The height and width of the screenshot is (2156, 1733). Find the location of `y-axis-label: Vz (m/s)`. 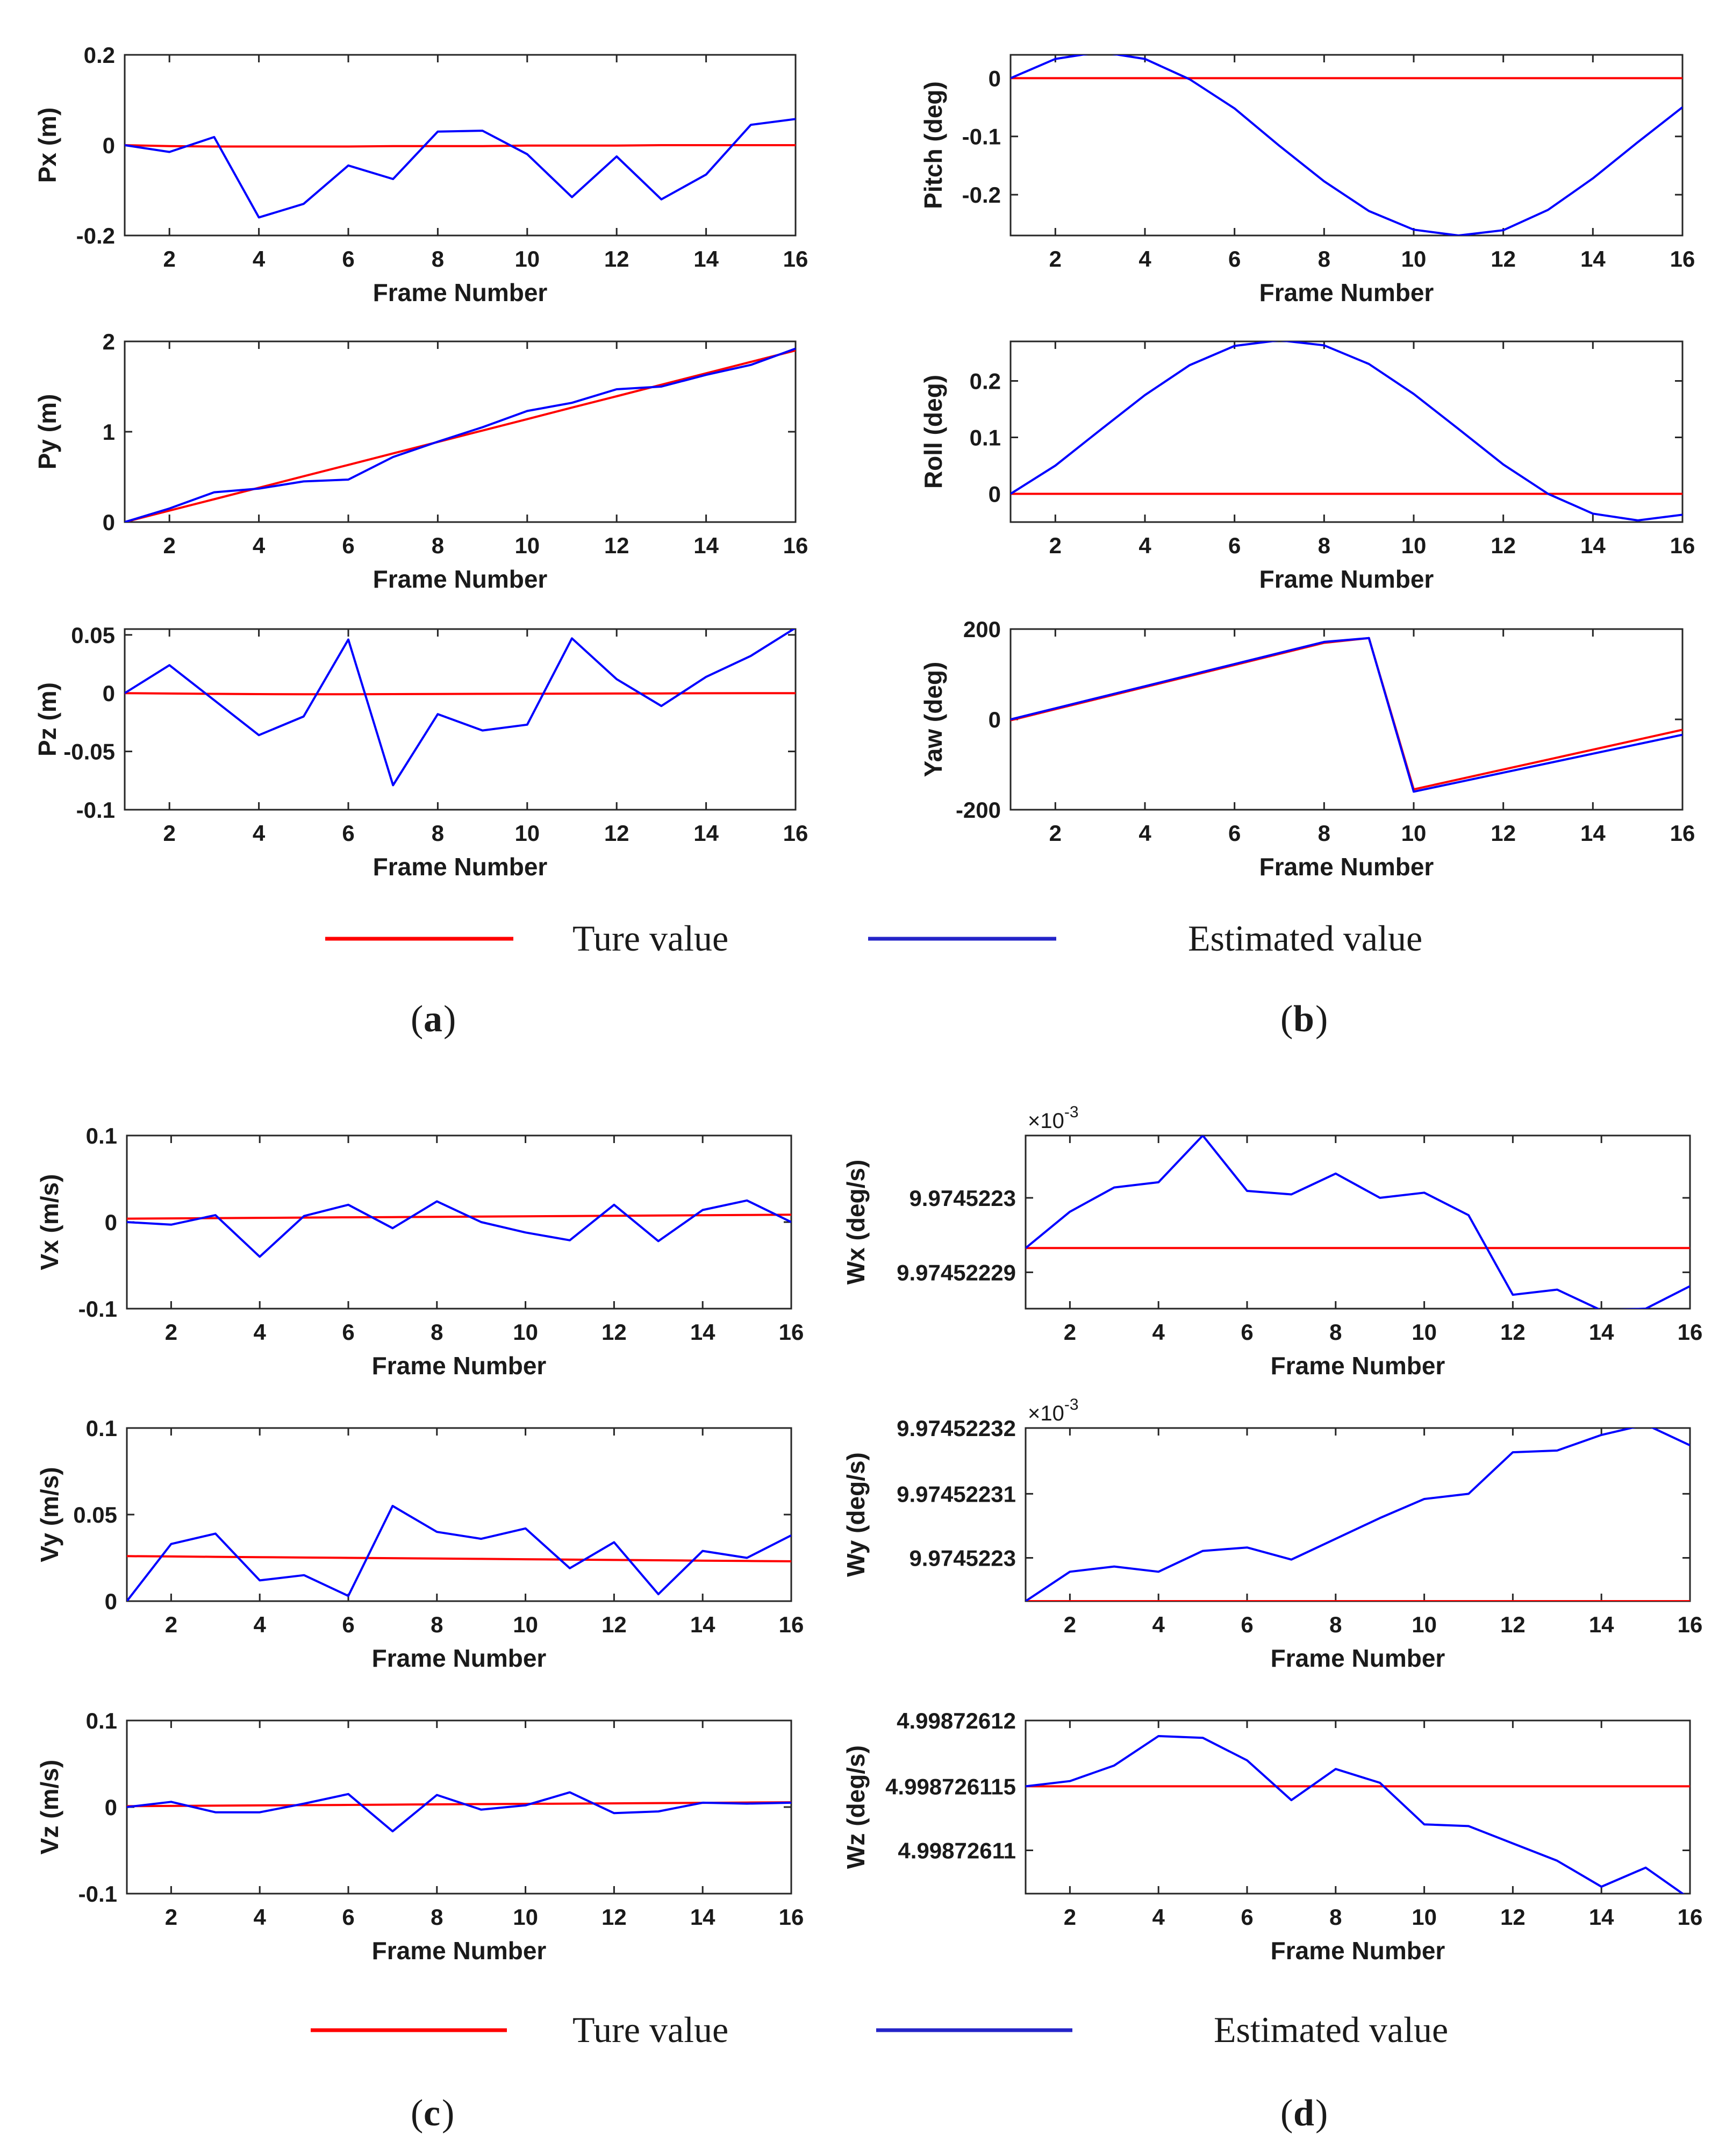

y-axis-label: Vz (m/s) is located at coordinates (49, 1807).